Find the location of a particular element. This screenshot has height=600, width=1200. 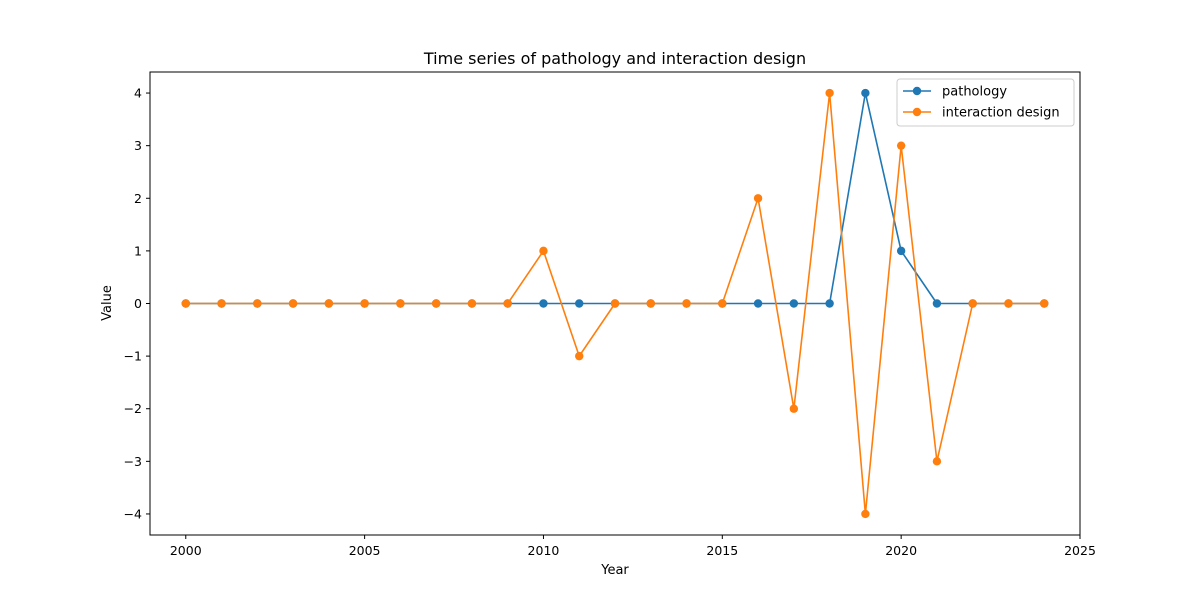

x-tick-label: 2000 is located at coordinates (186, 550).